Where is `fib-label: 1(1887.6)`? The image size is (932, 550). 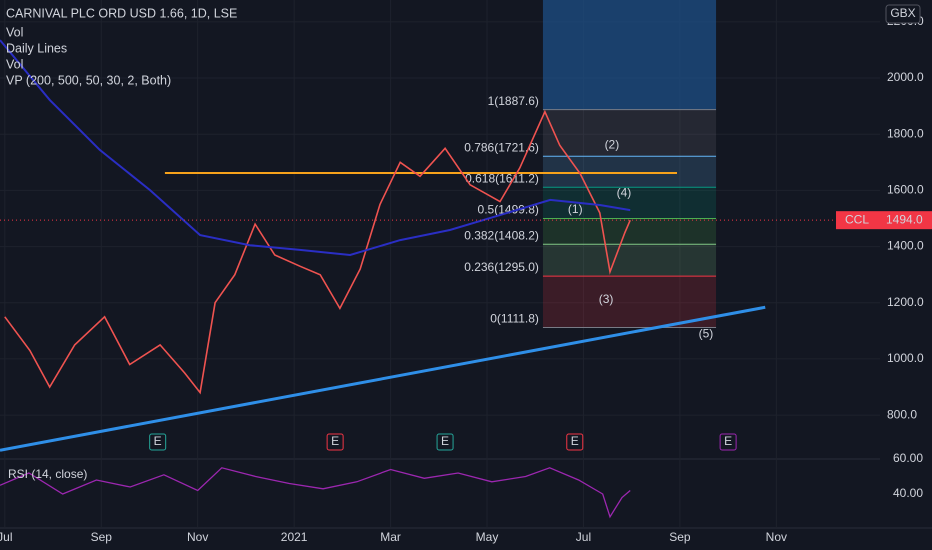
fib-label: 1(1887.6) is located at coordinates (513, 101).